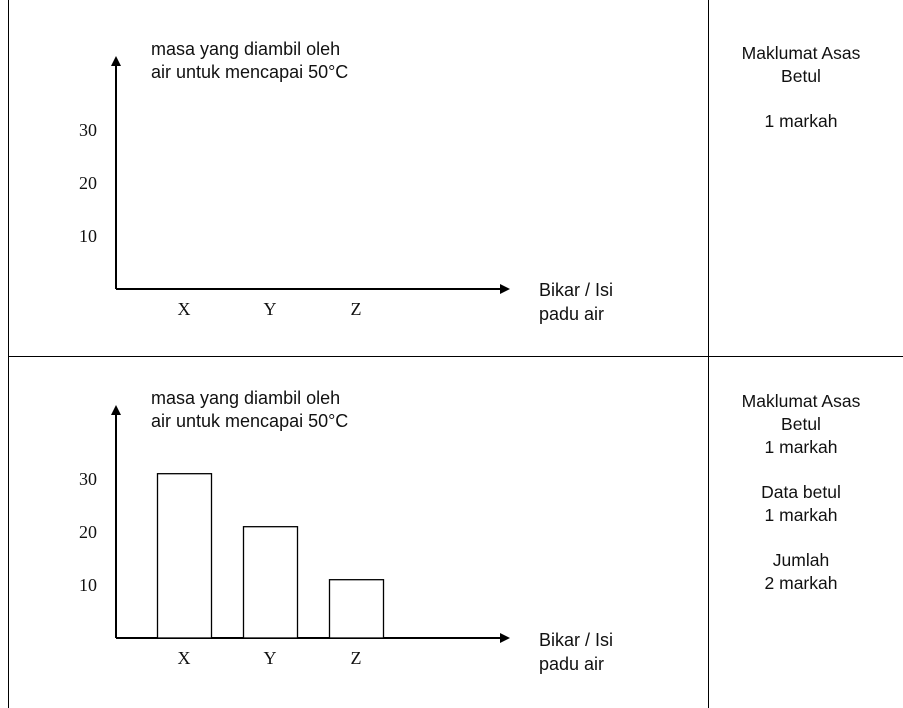 This screenshot has height=708, width=903. Describe the element at coordinates (801, 64) in the screenshot. I see `marking-note: Maklumat Asas Betul` at that location.